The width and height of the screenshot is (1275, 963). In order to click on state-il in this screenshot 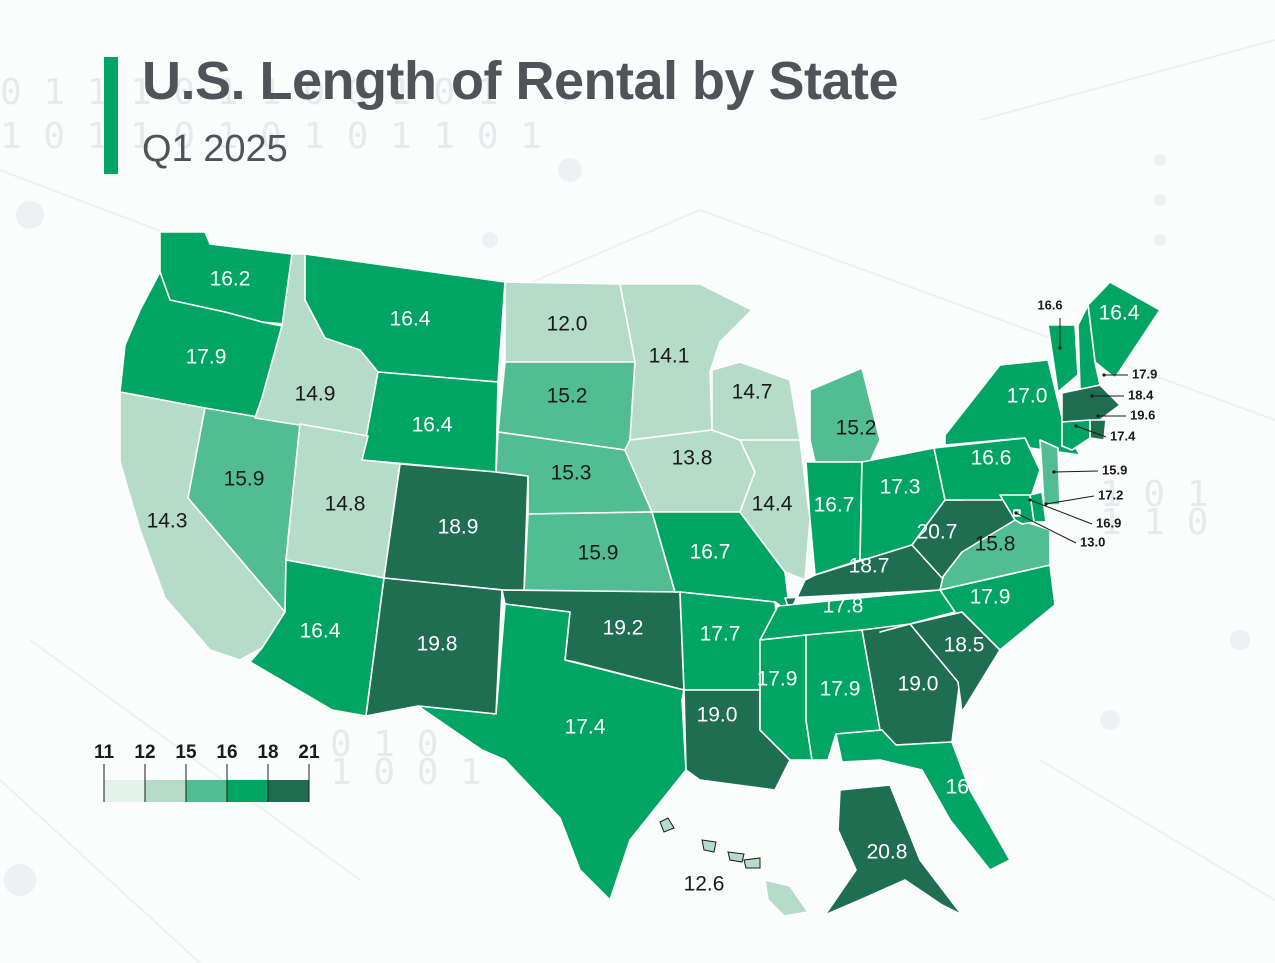, I will do `click(775, 510)`.